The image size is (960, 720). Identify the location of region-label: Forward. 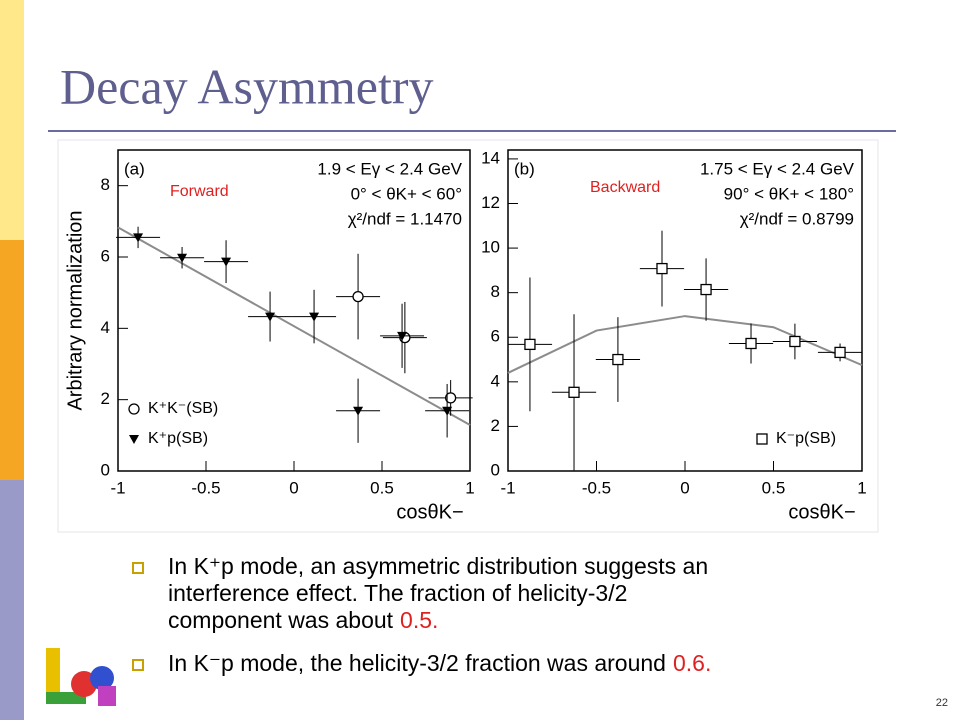
(199, 191).